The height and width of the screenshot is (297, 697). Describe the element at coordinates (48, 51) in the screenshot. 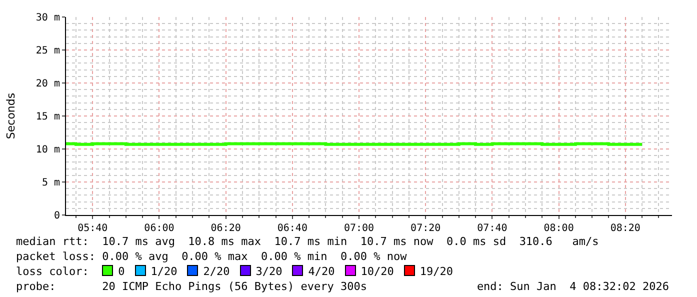

I see `y-tick-label: 25 m` at that location.